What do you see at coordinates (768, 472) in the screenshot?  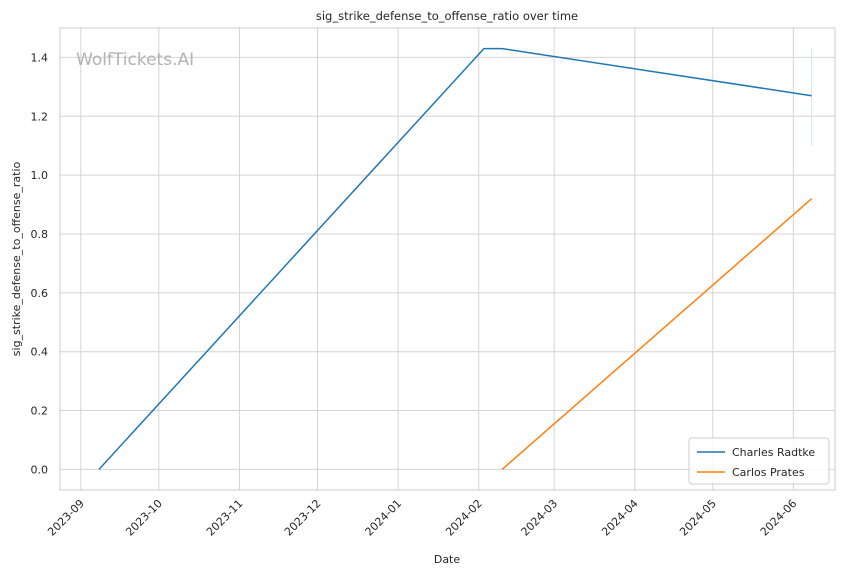 I see `legend-label-carlos-prates: Carlos Prates` at bounding box center [768, 472].